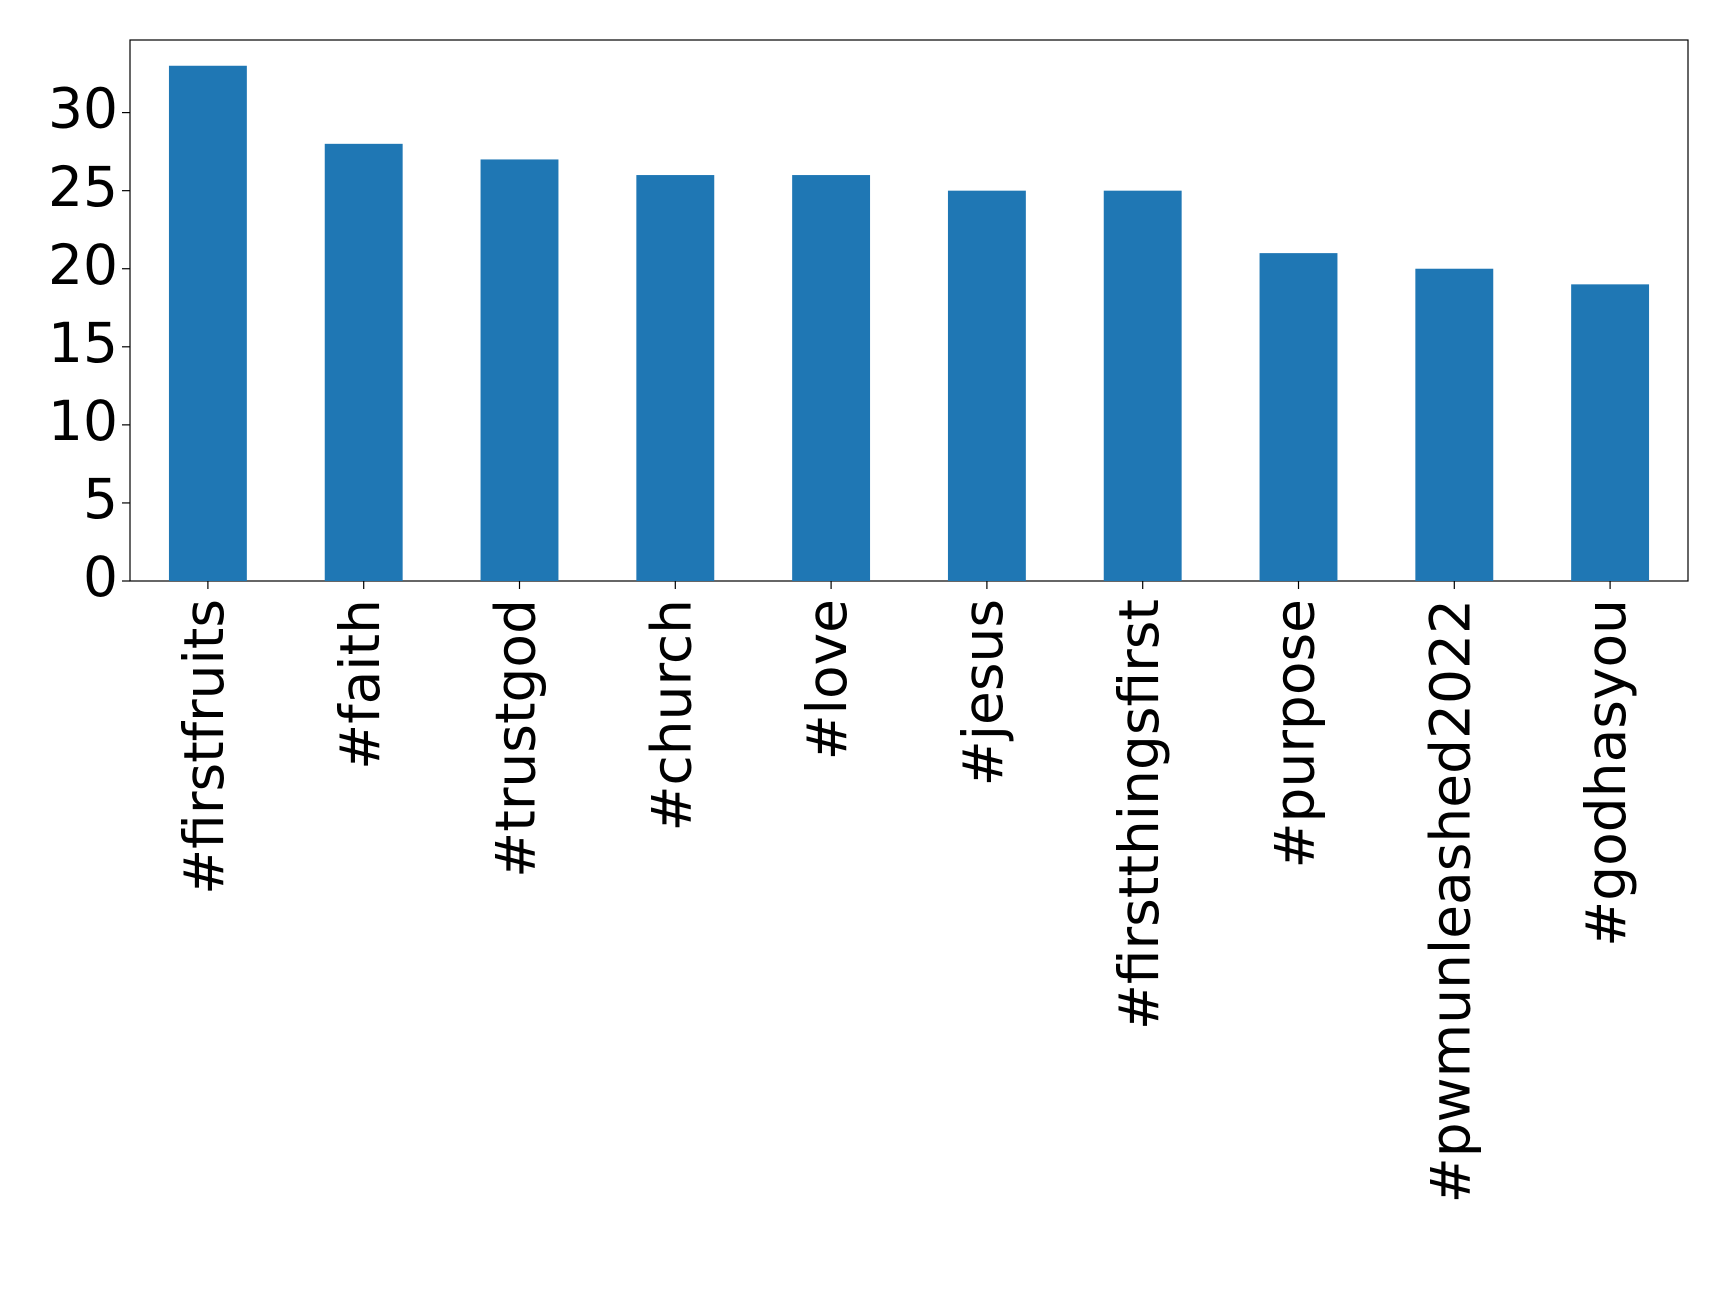 Image resolution: width=1719 pixels, height=1314 pixels. What do you see at coordinates (83, 421) in the screenshot?
I see `y-tick-label: 10` at bounding box center [83, 421].